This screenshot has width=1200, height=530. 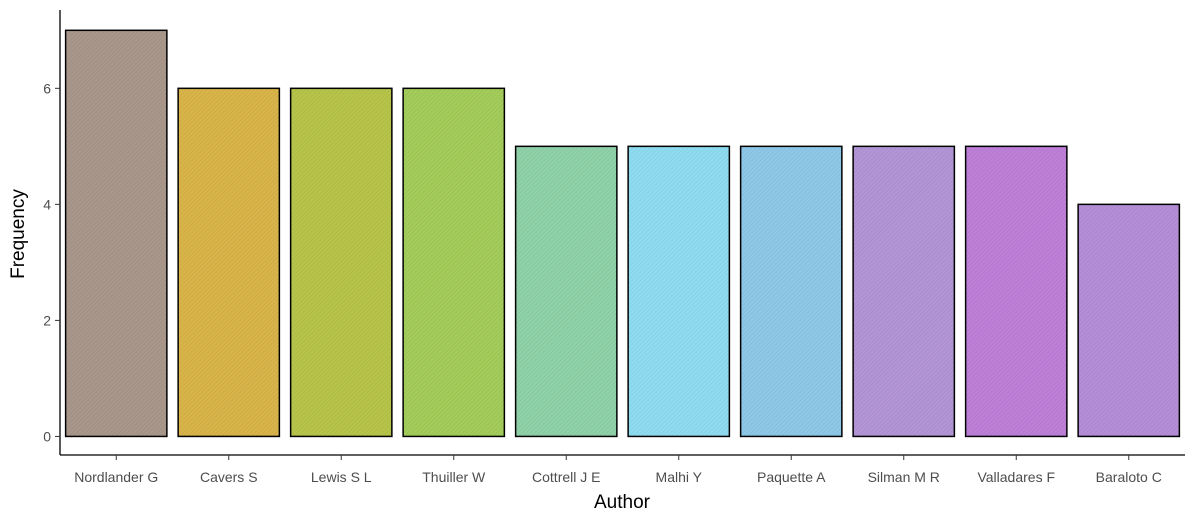 What do you see at coordinates (47, 436) in the screenshot?
I see `y-tick-label: 0` at bounding box center [47, 436].